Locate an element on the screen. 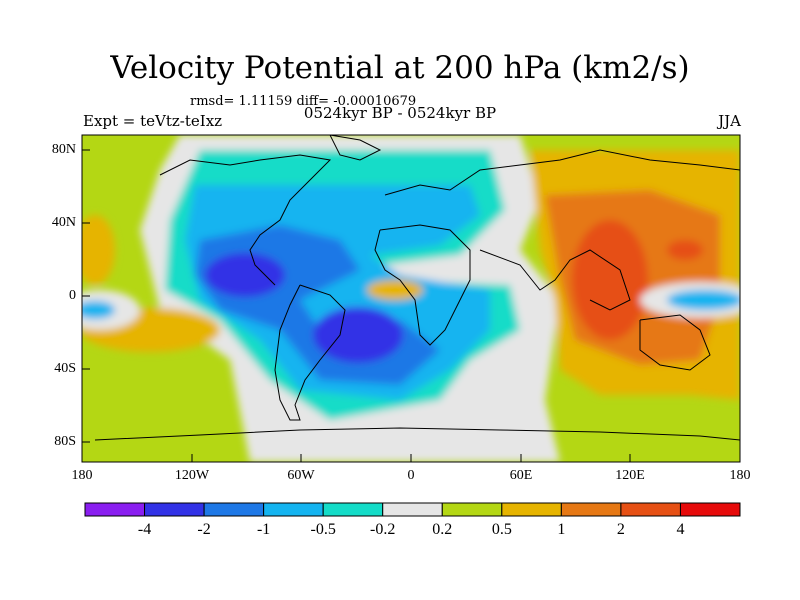 The width and height of the screenshot is (800, 600). pos-max-center is located at coordinates (610, 280).